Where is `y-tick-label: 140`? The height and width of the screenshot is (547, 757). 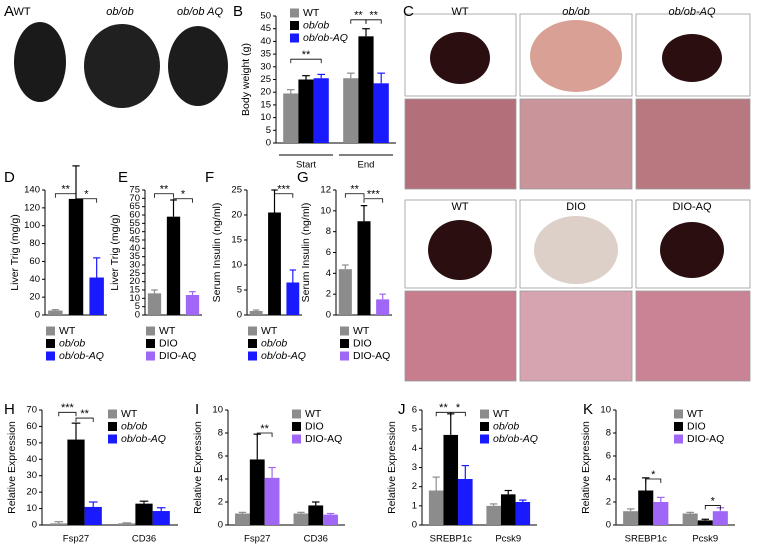
y-tick-label: 140 is located at coordinates (32, 190).